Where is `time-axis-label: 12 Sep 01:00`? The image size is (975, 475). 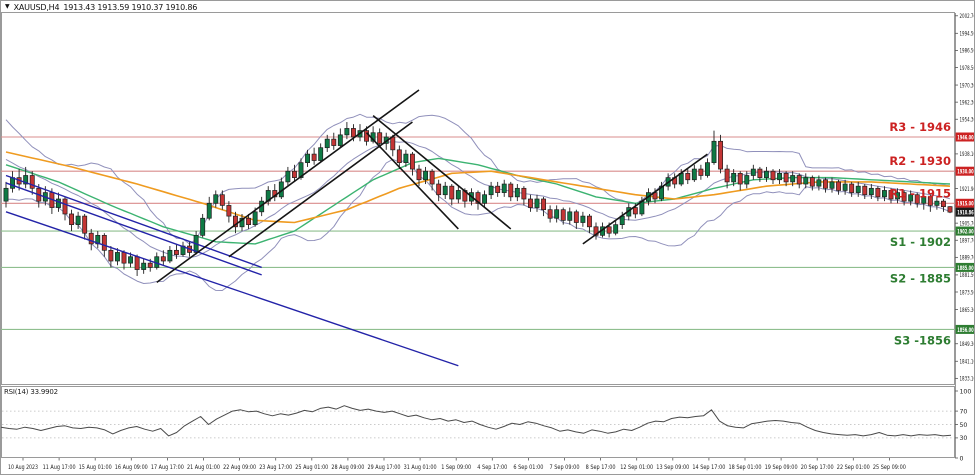 time-axis-label: 12 Sep 01:00 is located at coordinates (636, 467).